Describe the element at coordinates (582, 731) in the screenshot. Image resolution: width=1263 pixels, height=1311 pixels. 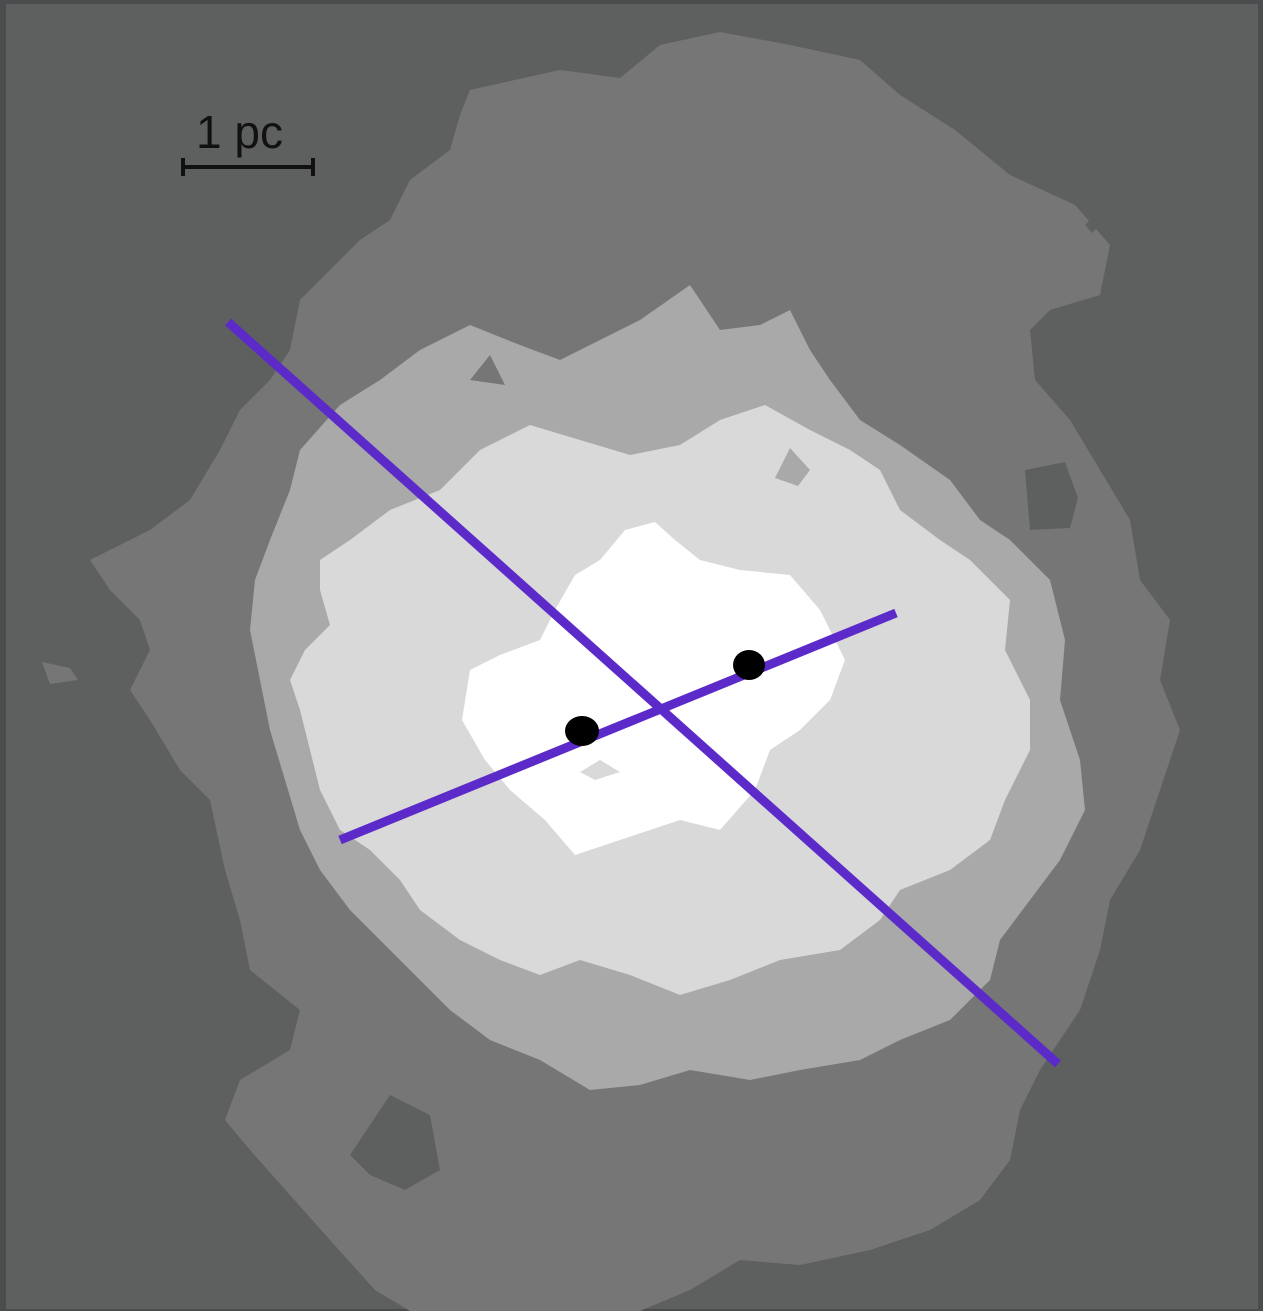
I see `point-source-left` at that location.